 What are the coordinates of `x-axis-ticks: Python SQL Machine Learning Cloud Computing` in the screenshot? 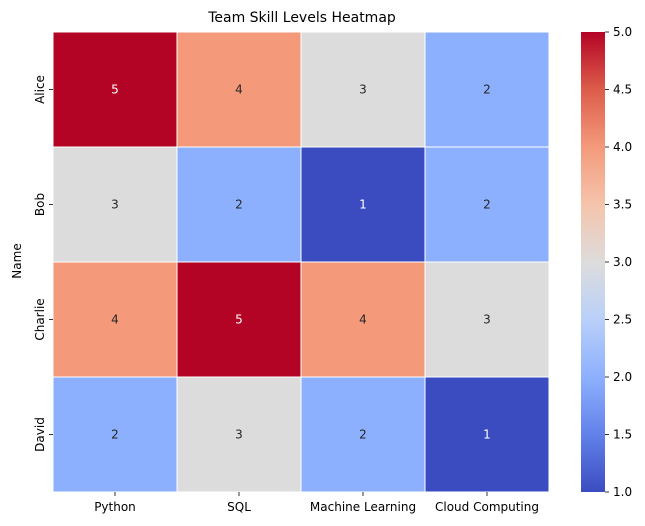 It's located at (316, 503).